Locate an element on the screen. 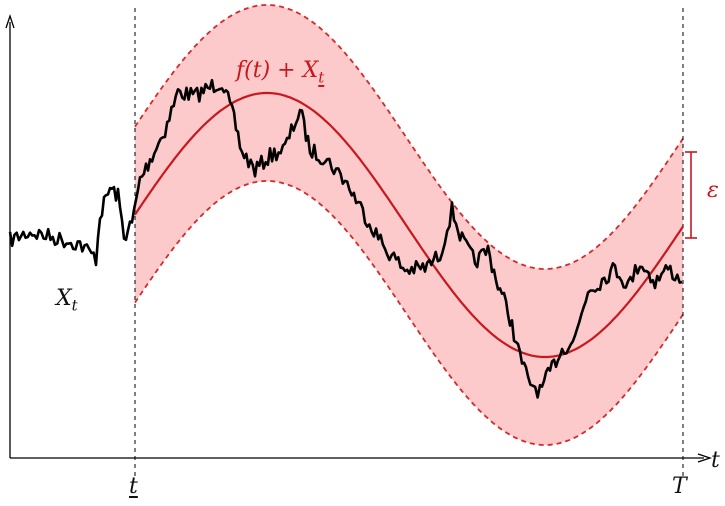 The image size is (725, 506). process-label: Xt is located at coordinates (67, 300).